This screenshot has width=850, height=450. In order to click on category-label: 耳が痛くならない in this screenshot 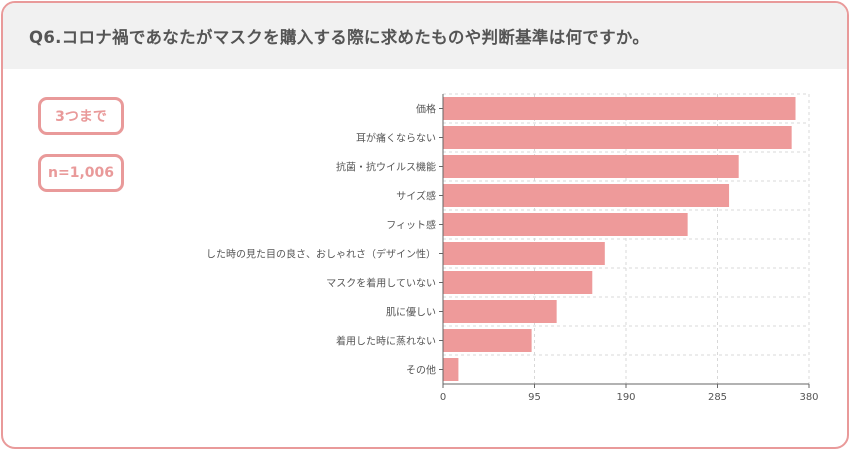, I will do `click(396, 138)`.